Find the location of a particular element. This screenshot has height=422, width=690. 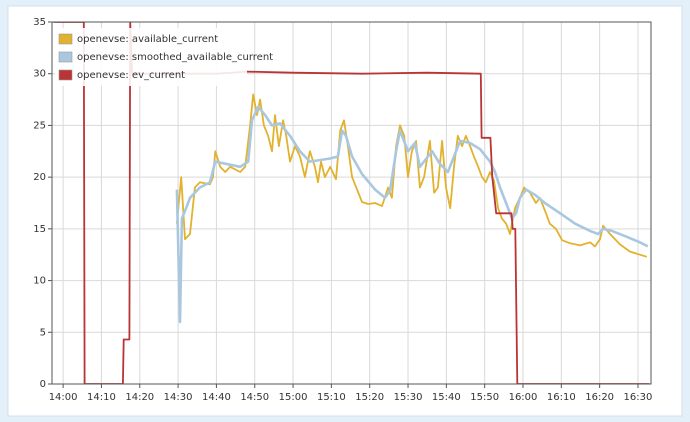

y-tick-label: 5 is located at coordinates (43, 332).